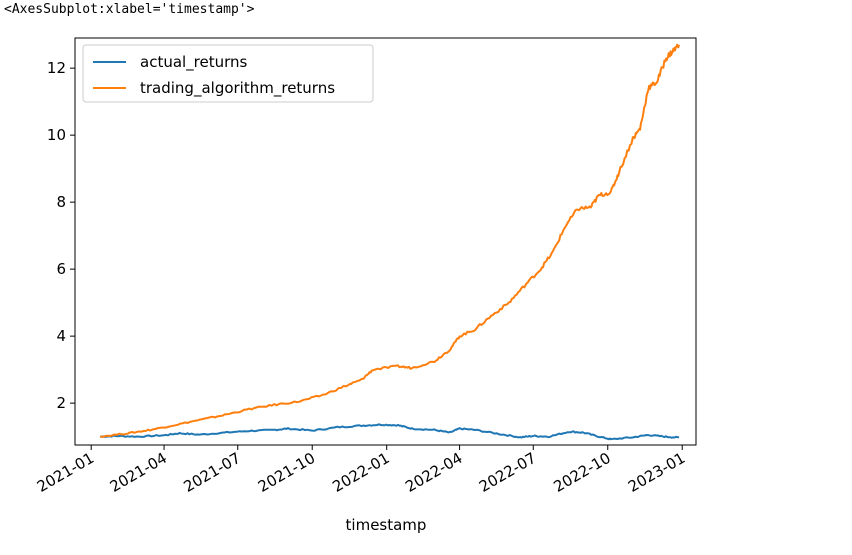 This screenshot has width=852, height=555. Describe the element at coordinates (61, 235) in the screenshot. I see `y-axis: 2 4 6 8 10 12` at that location.